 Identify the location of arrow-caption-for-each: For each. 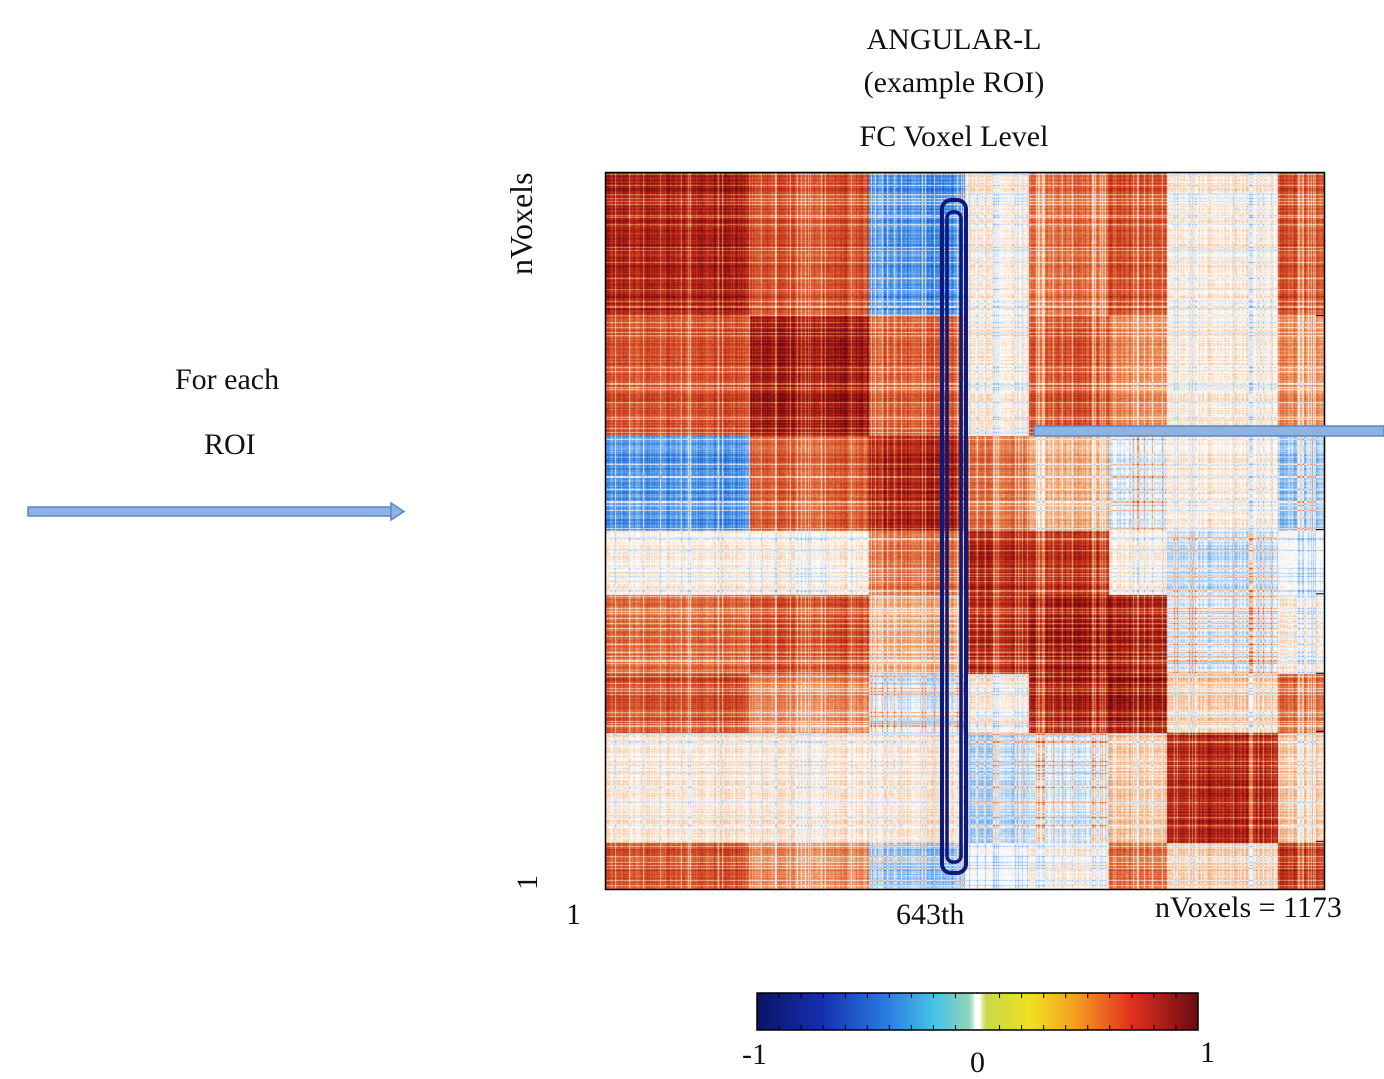
(227, 379).